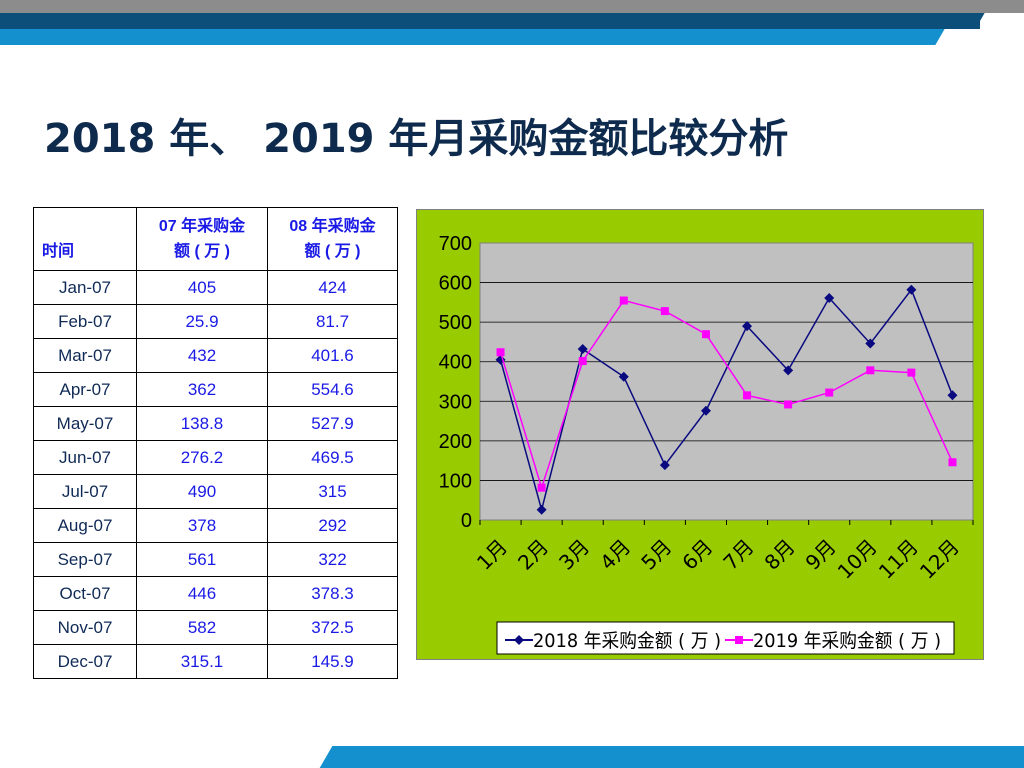 The height and width of the screenshot is (768, 1024). Describe the element at coordinates (85, 355) in the screenshot. I see `cell-month: Mar-07` at that location.